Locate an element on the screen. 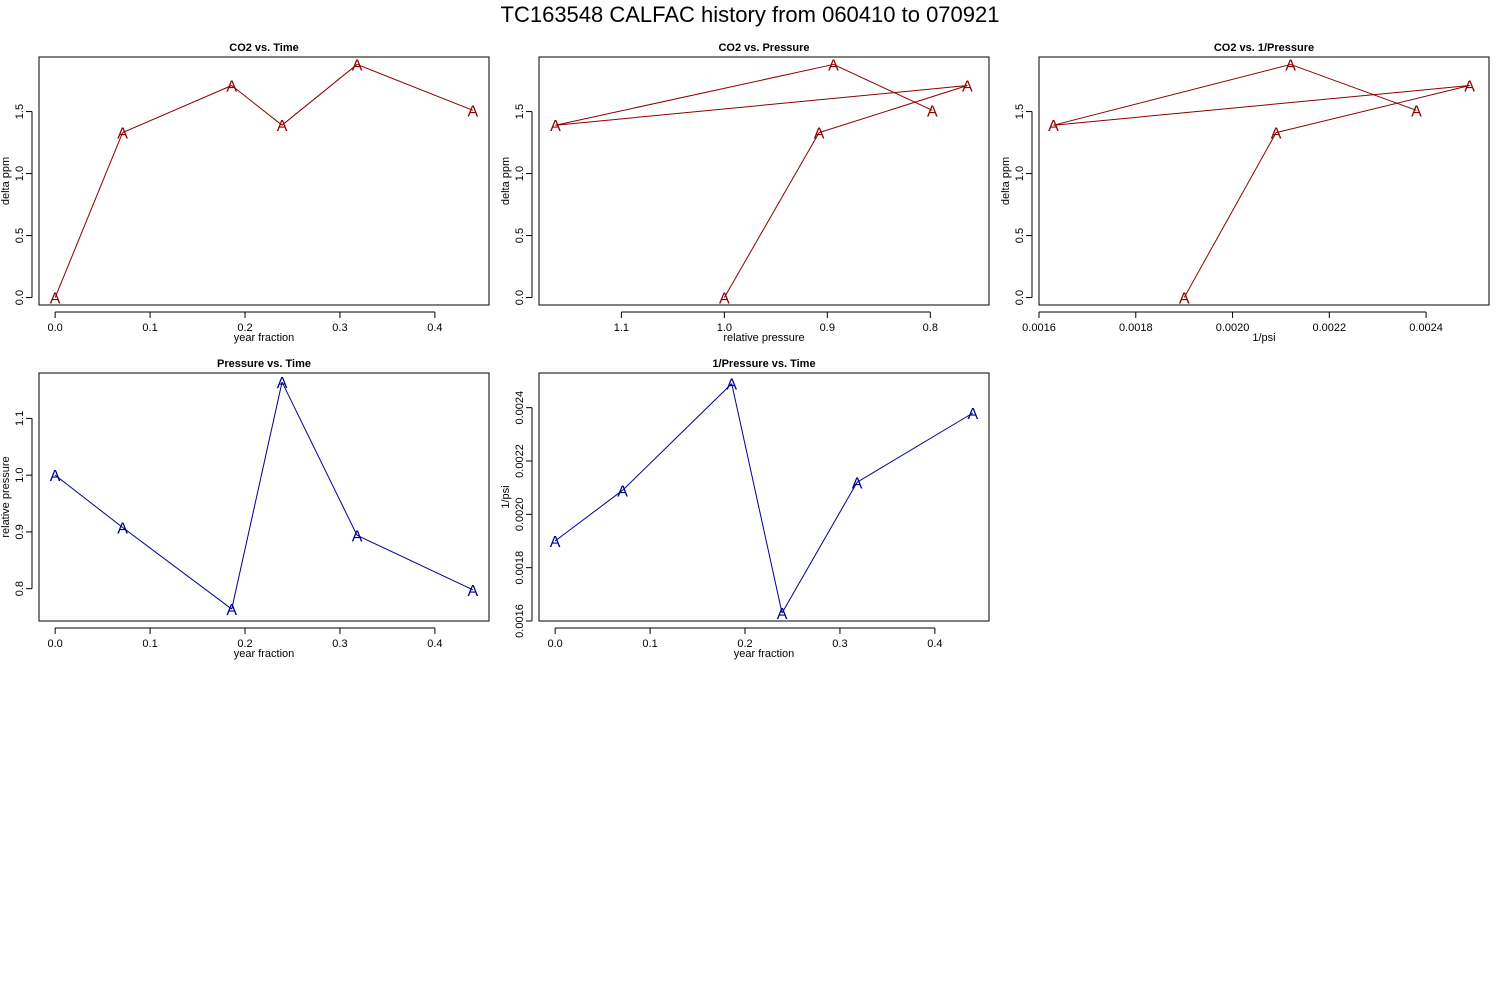 This screenshot has height=1005, width=1500. x-tick-label: 1.1 is located at coordinates (621, 328).